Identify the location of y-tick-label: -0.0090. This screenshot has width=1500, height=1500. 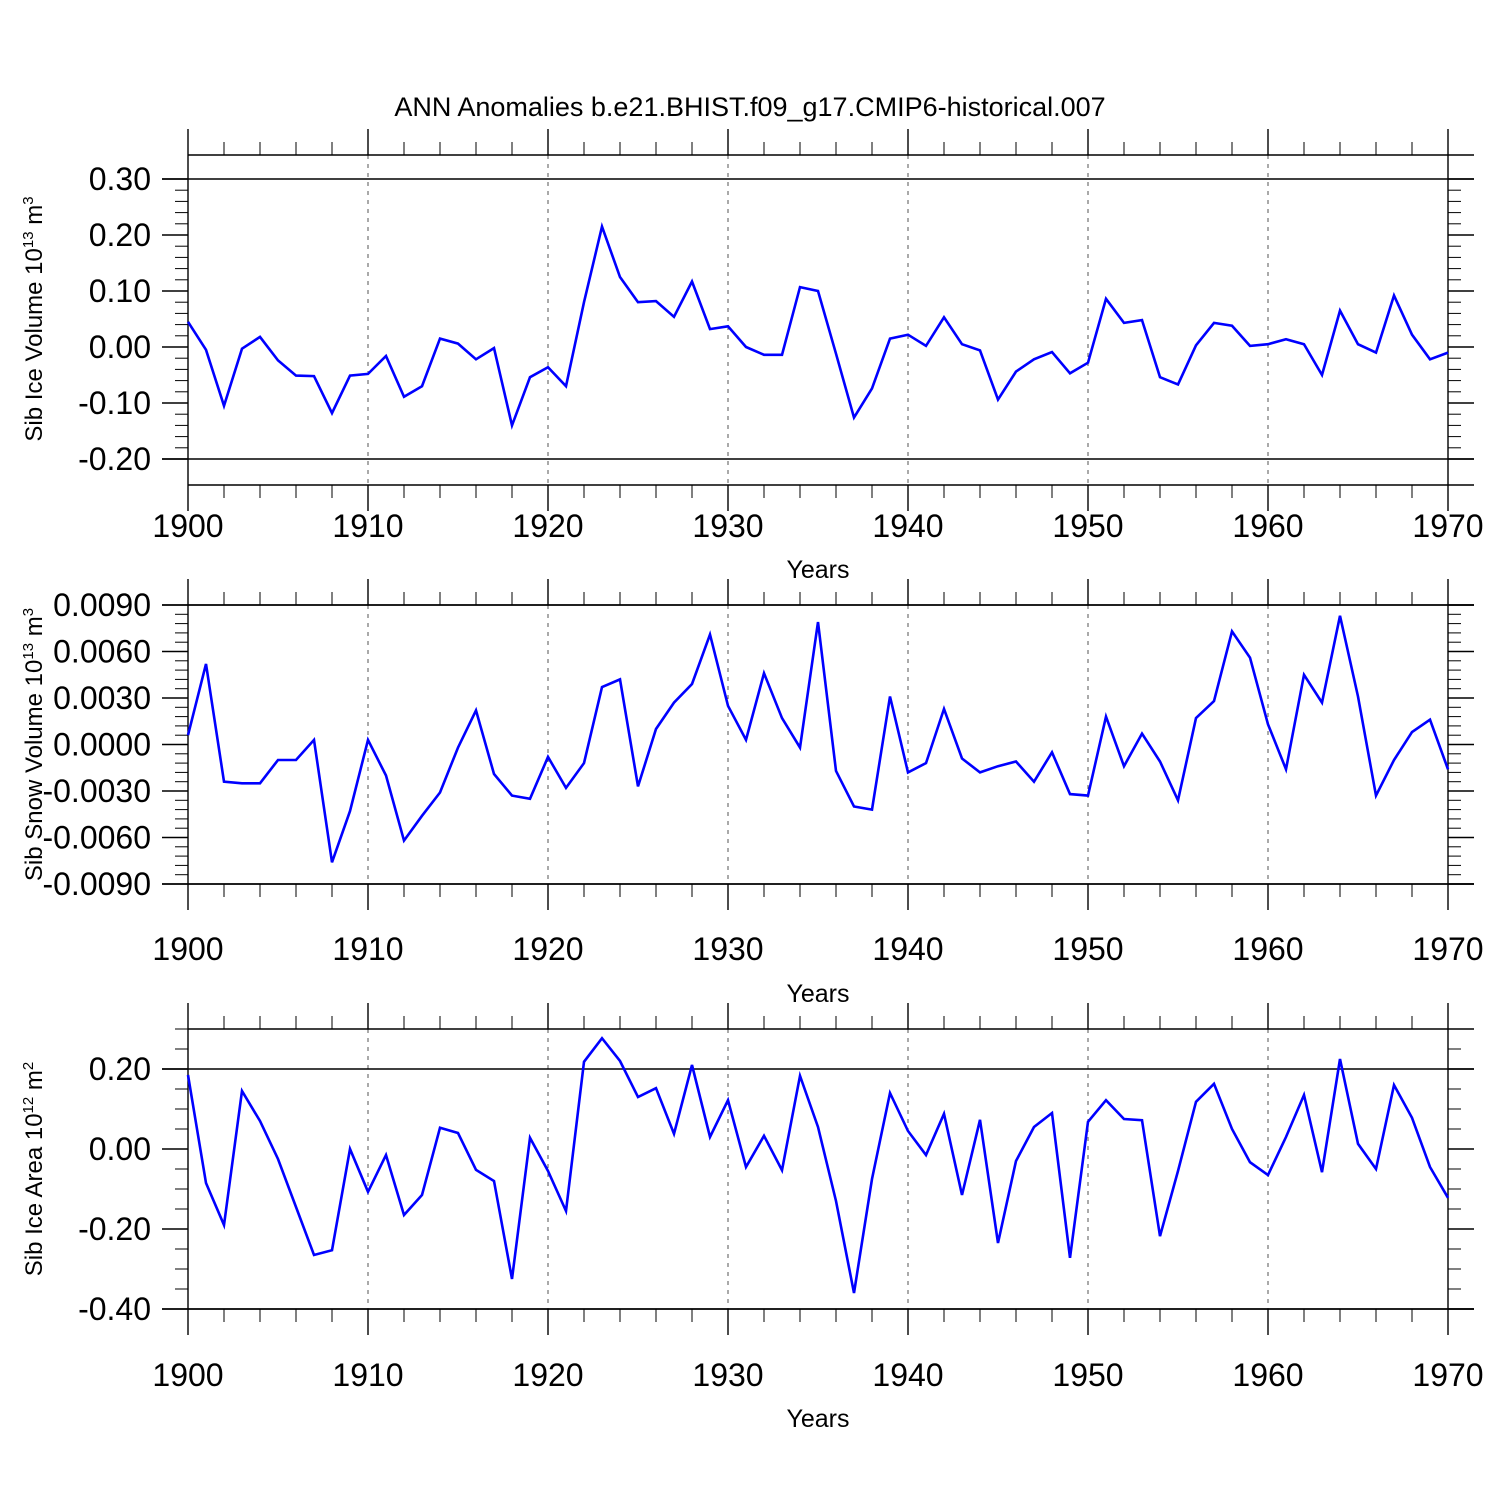
(96, 884).